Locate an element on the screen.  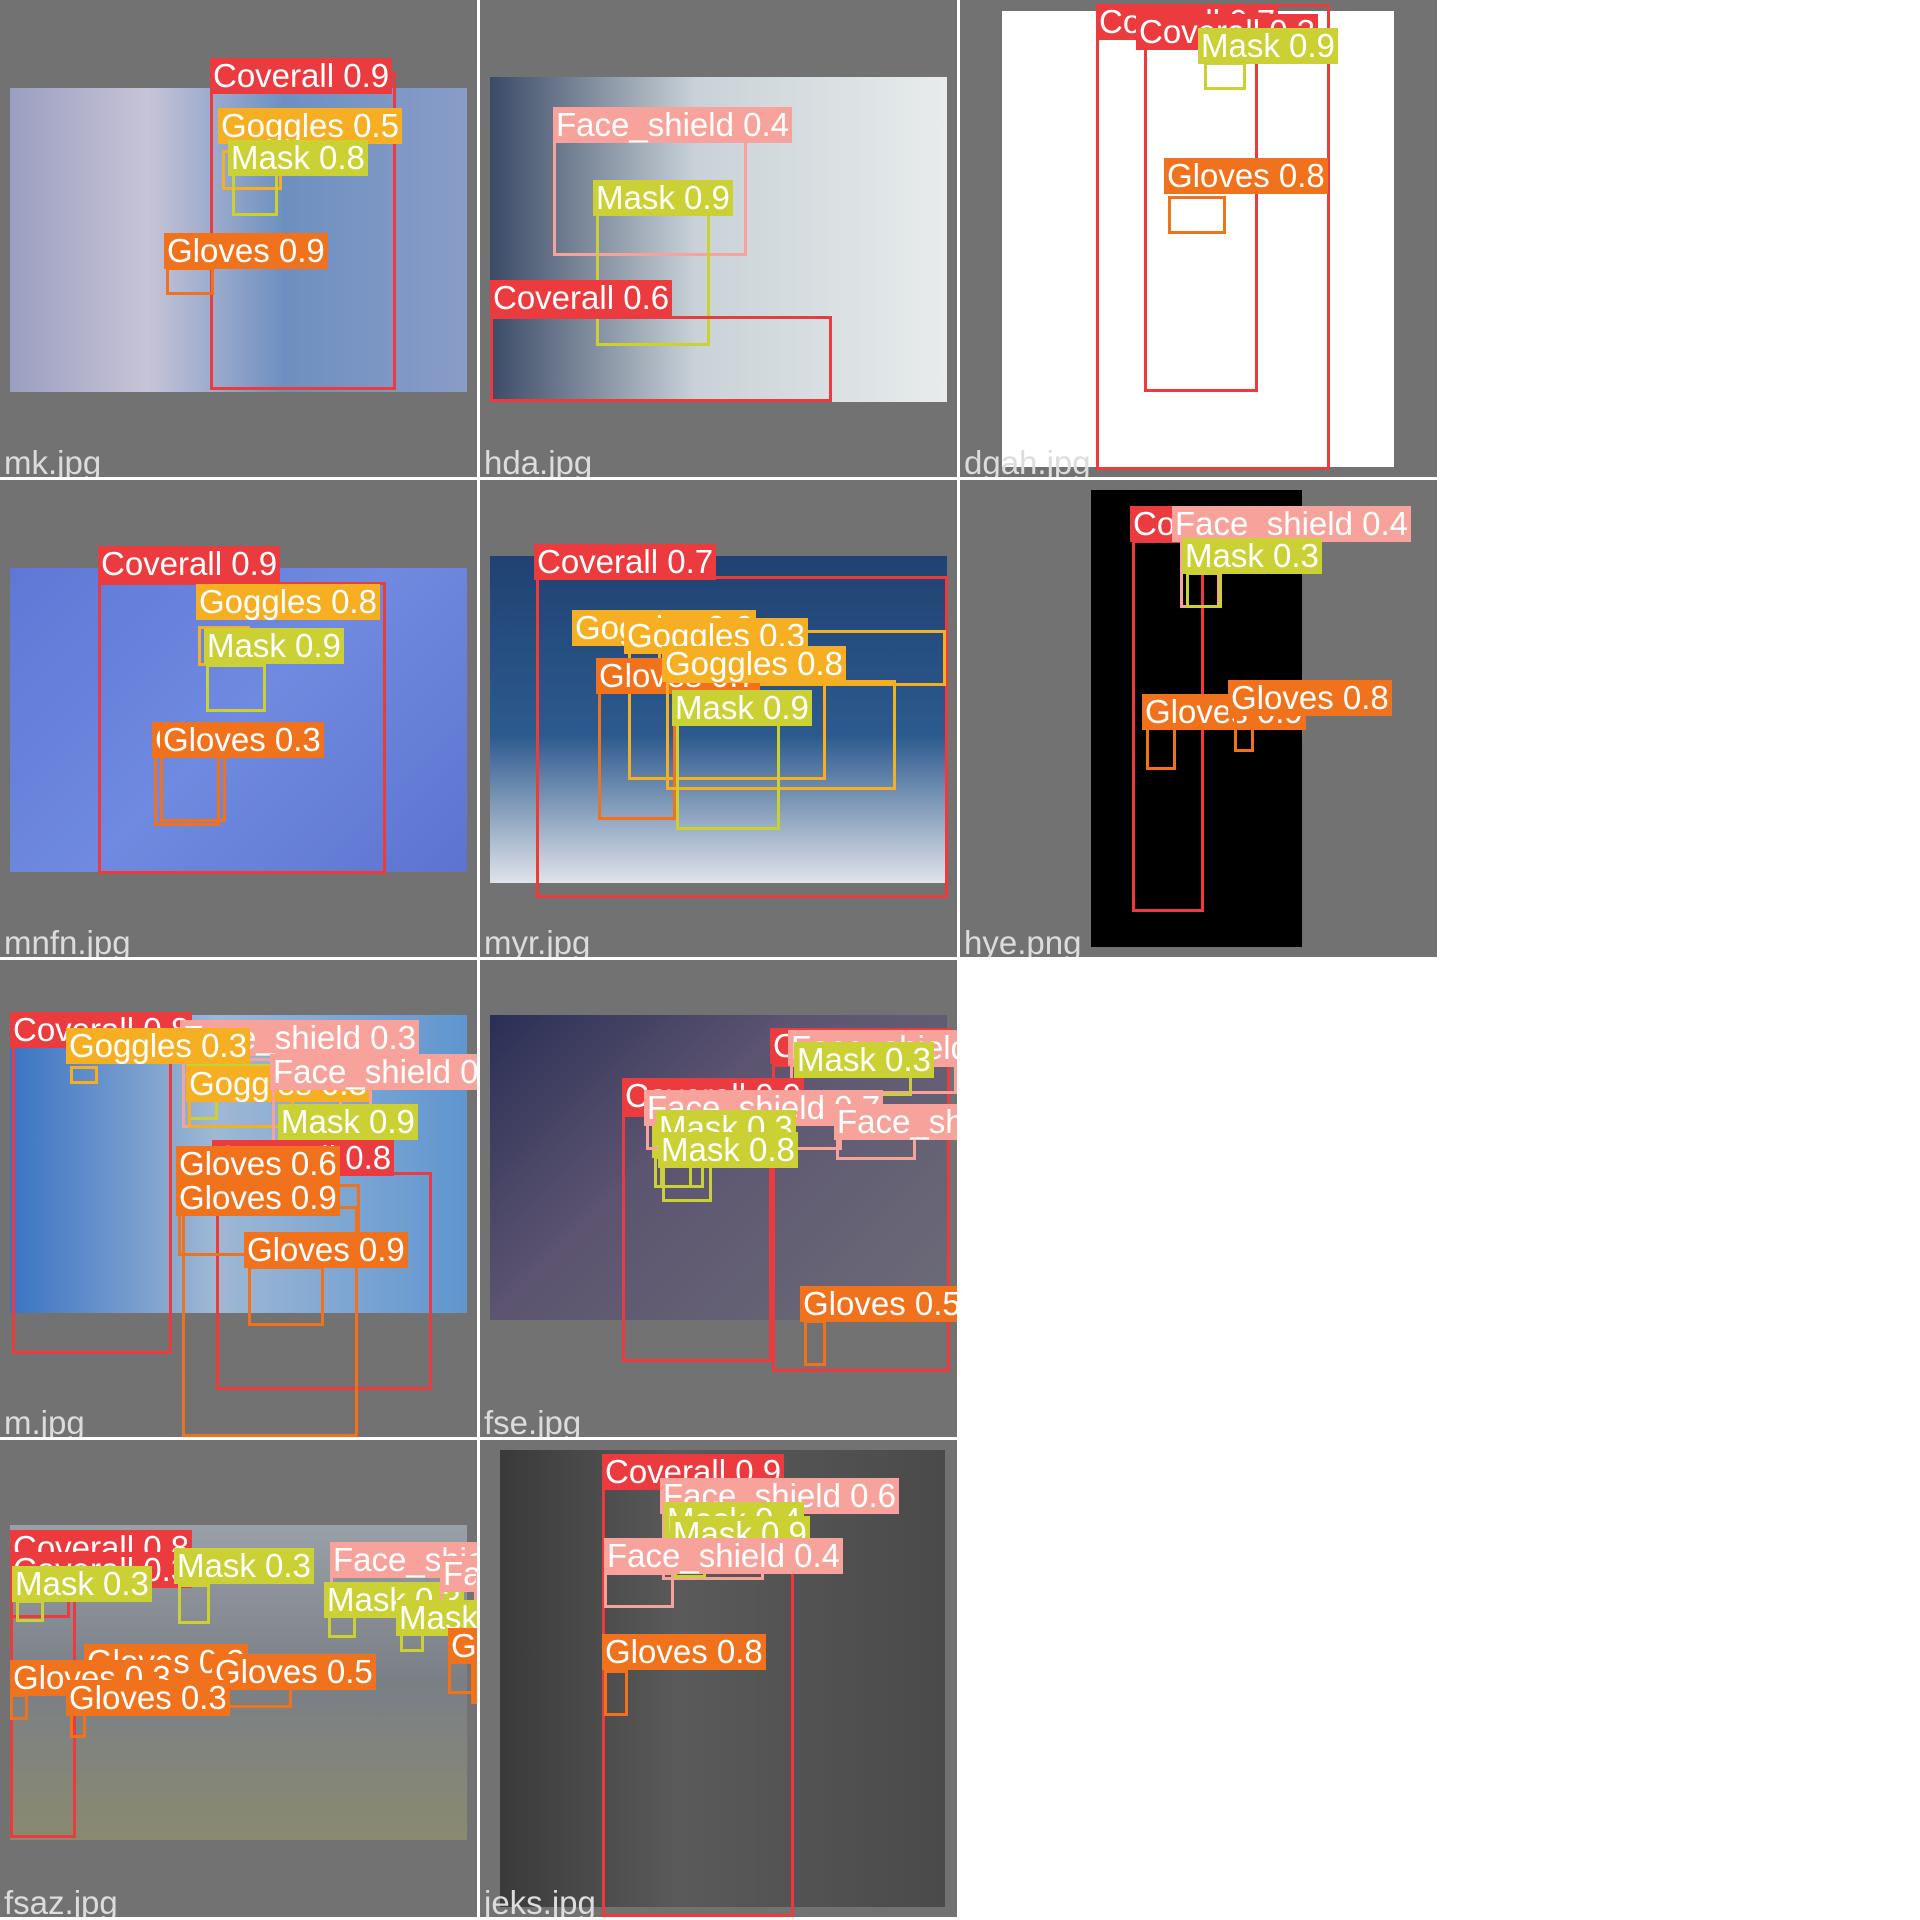
detection-label: Coverall 0.7 is located at coordinates (625, 562).